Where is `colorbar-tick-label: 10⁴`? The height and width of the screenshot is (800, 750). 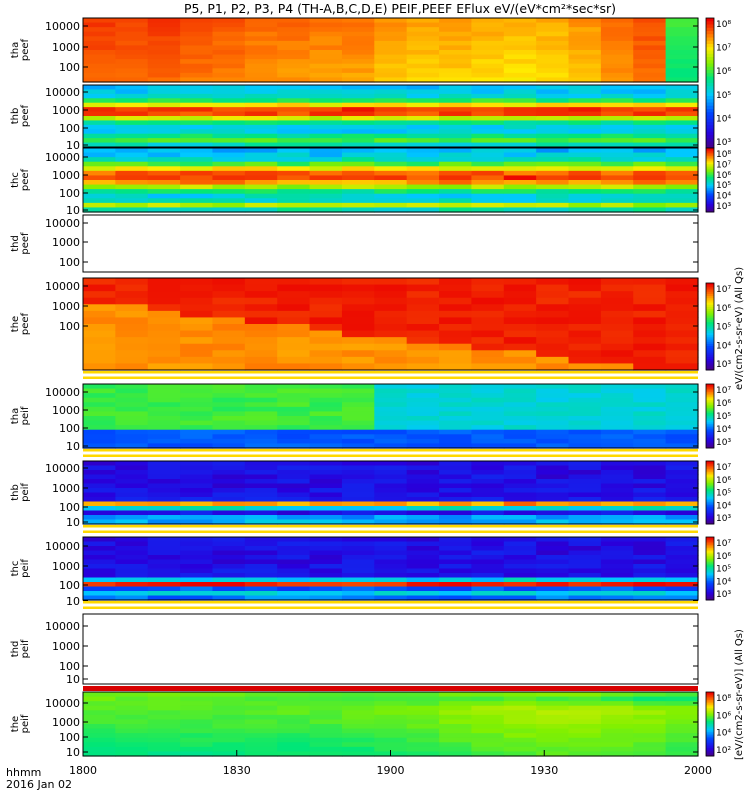 colorbar-tick-label: 10⁴ is located at coordinates (723, 734).